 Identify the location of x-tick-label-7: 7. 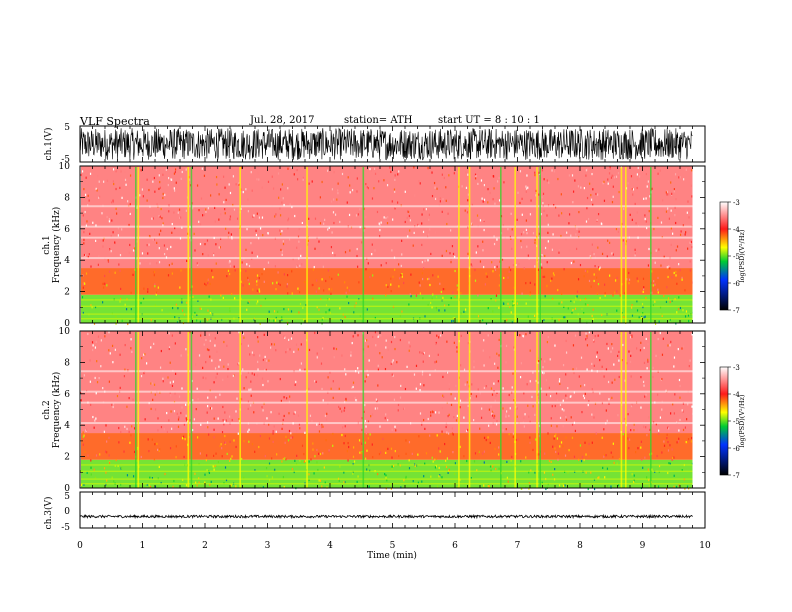
(518, 546).